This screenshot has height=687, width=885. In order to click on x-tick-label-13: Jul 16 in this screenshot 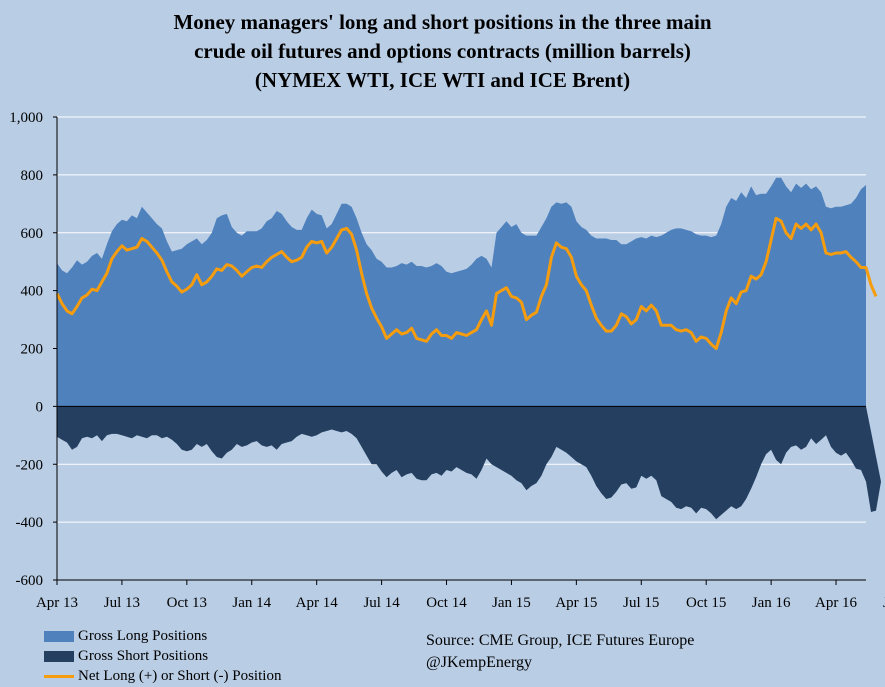, I will do `click(884, 603)`.